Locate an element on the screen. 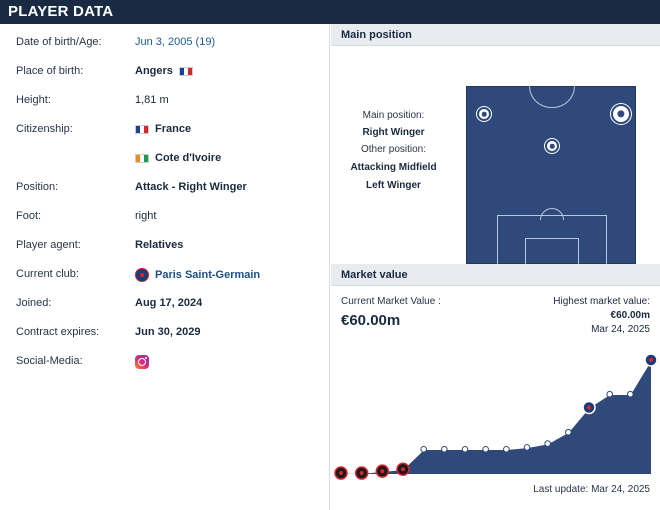 The height and width of the screenshot is (510, 660). row-position: Position: Attack - Right Winger is located at coordinates (165, 188).